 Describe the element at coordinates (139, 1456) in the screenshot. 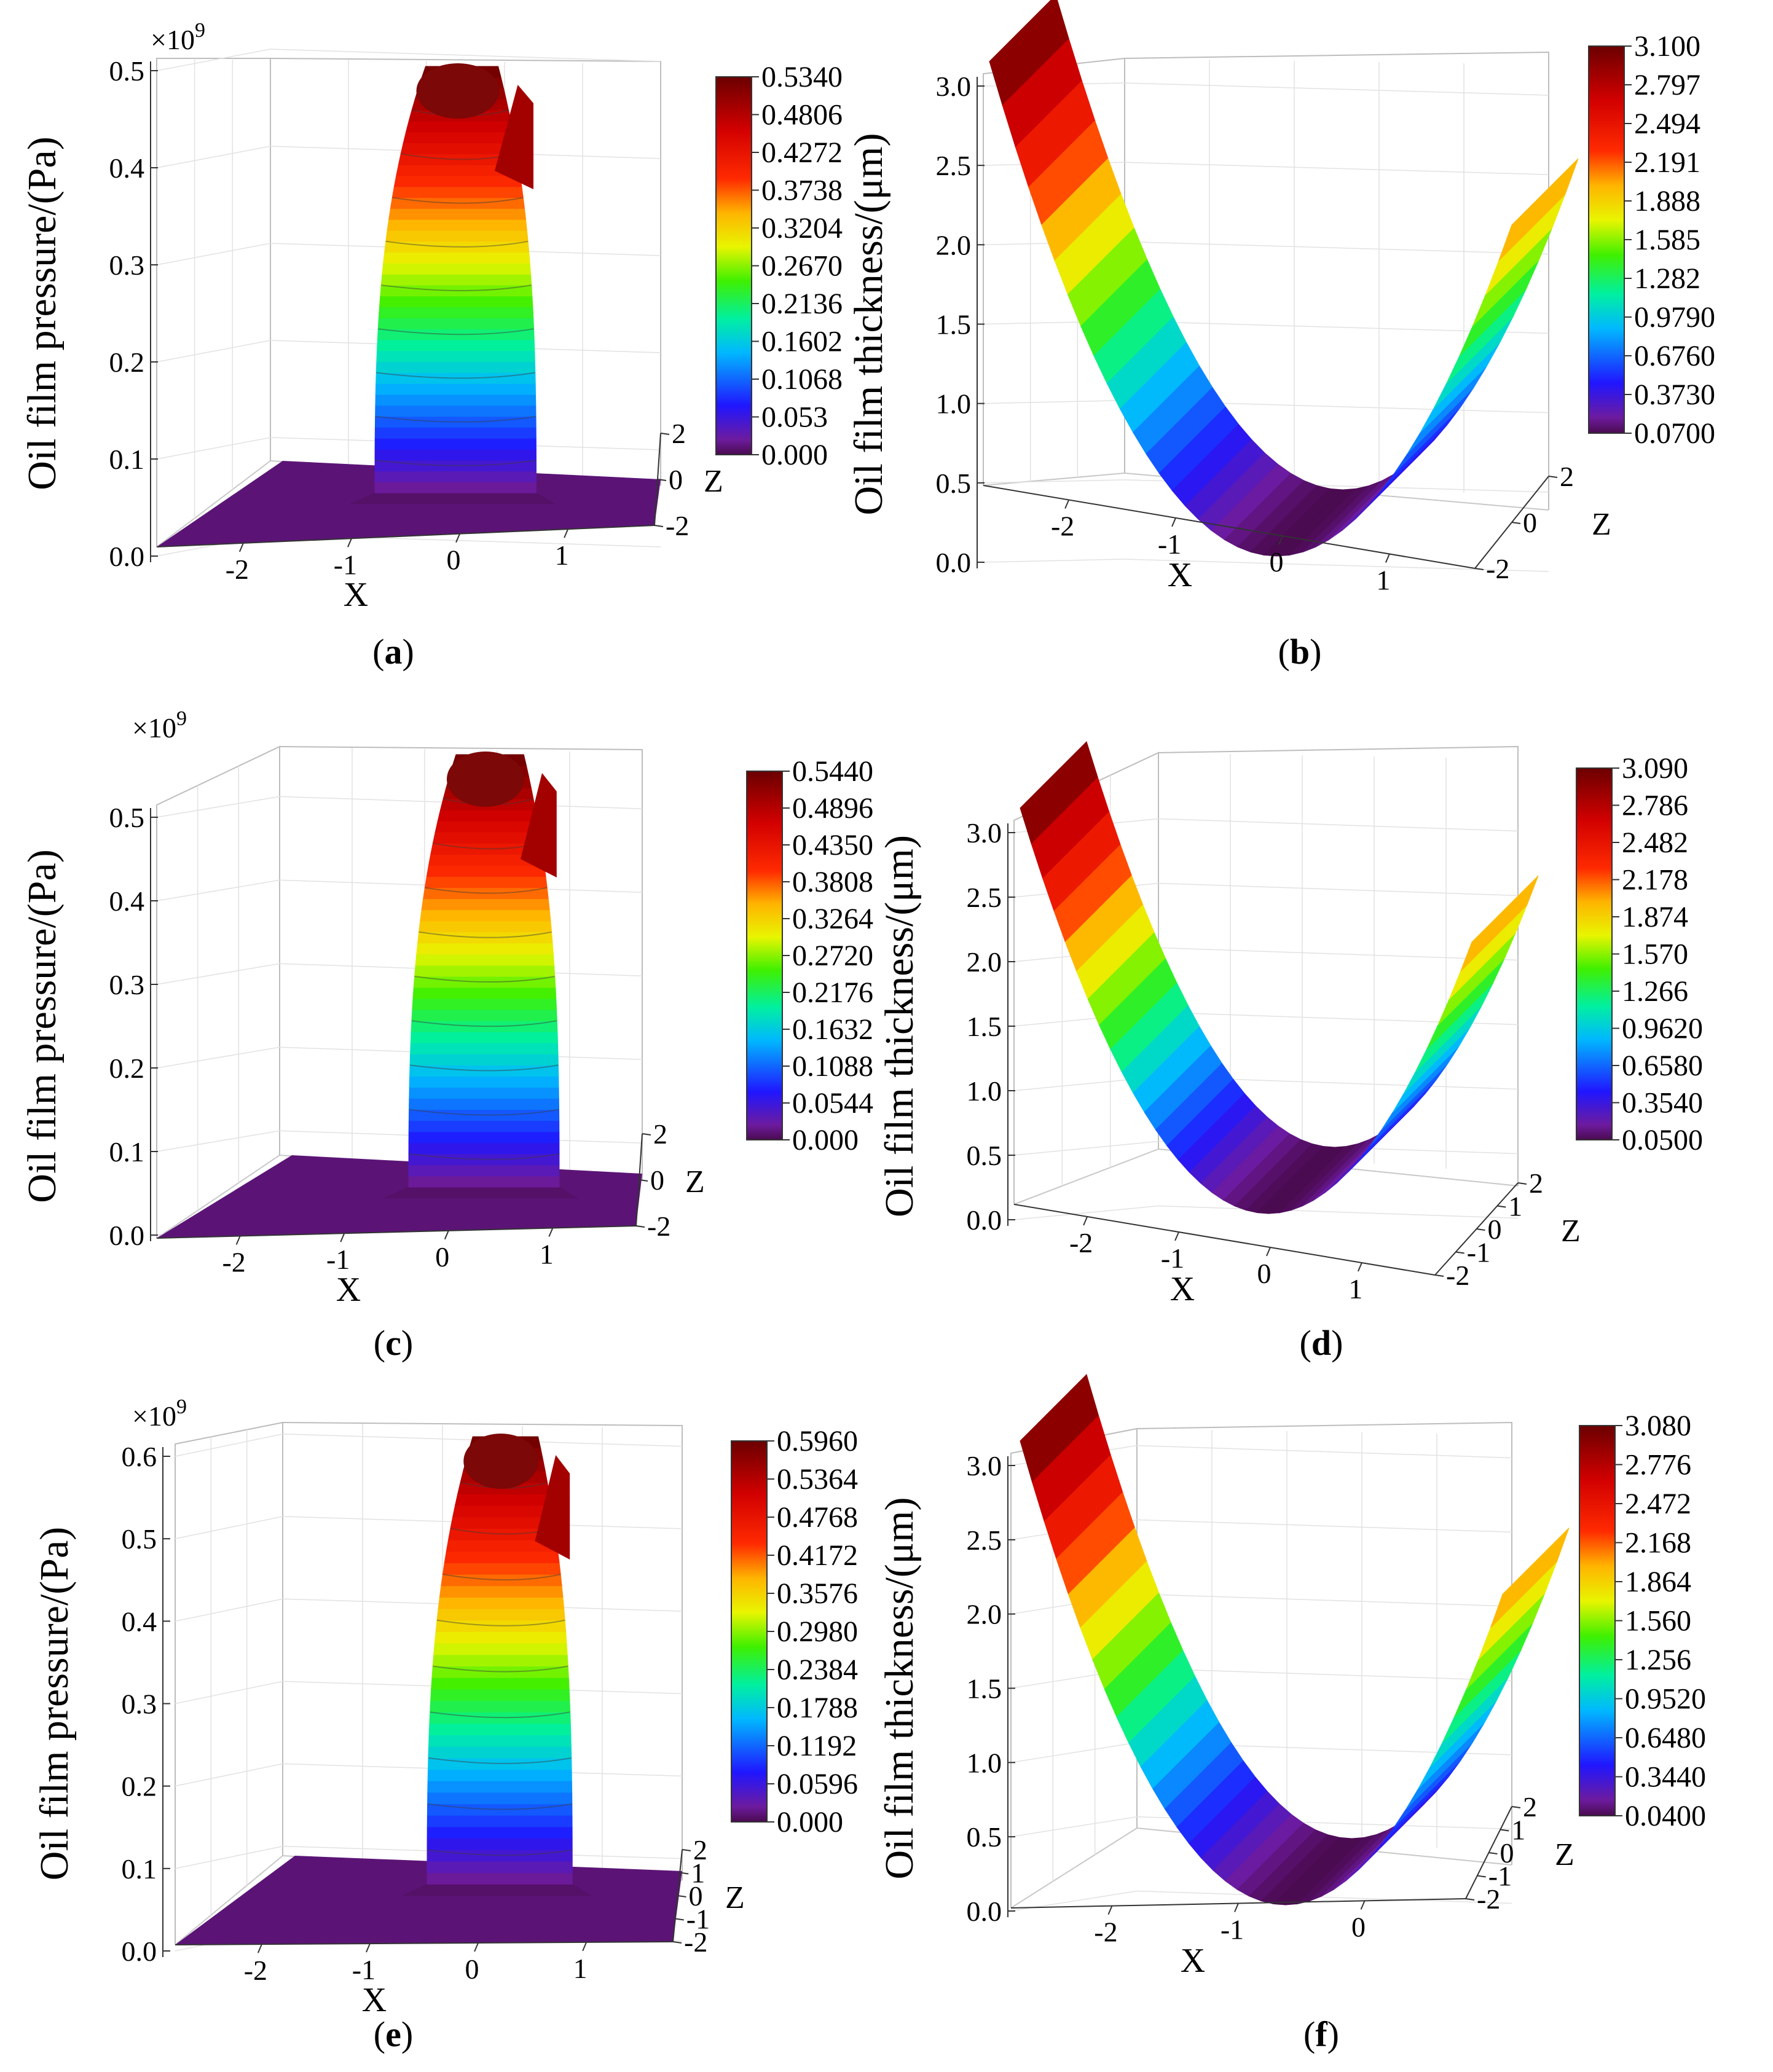

I see `panel-e-y-tick-label: 0.6` at that location.